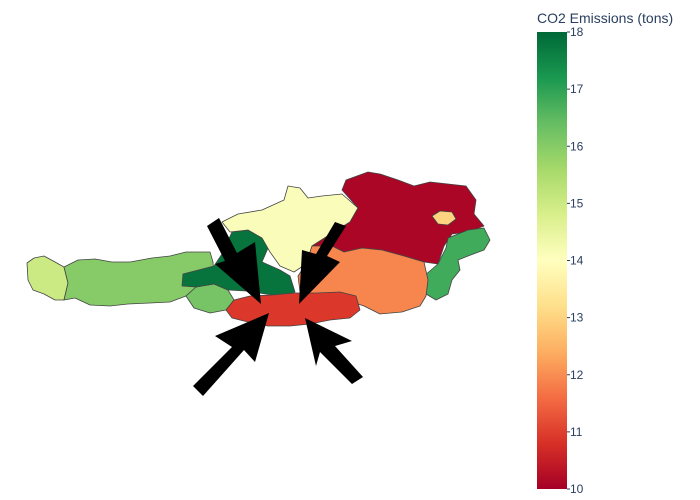 The width and height of the screenshot is (700, 500). Describe the element at coordinates (231, 354) in the screenshot. I see `arrow-pointing-kaernten-lower-left` at that location.